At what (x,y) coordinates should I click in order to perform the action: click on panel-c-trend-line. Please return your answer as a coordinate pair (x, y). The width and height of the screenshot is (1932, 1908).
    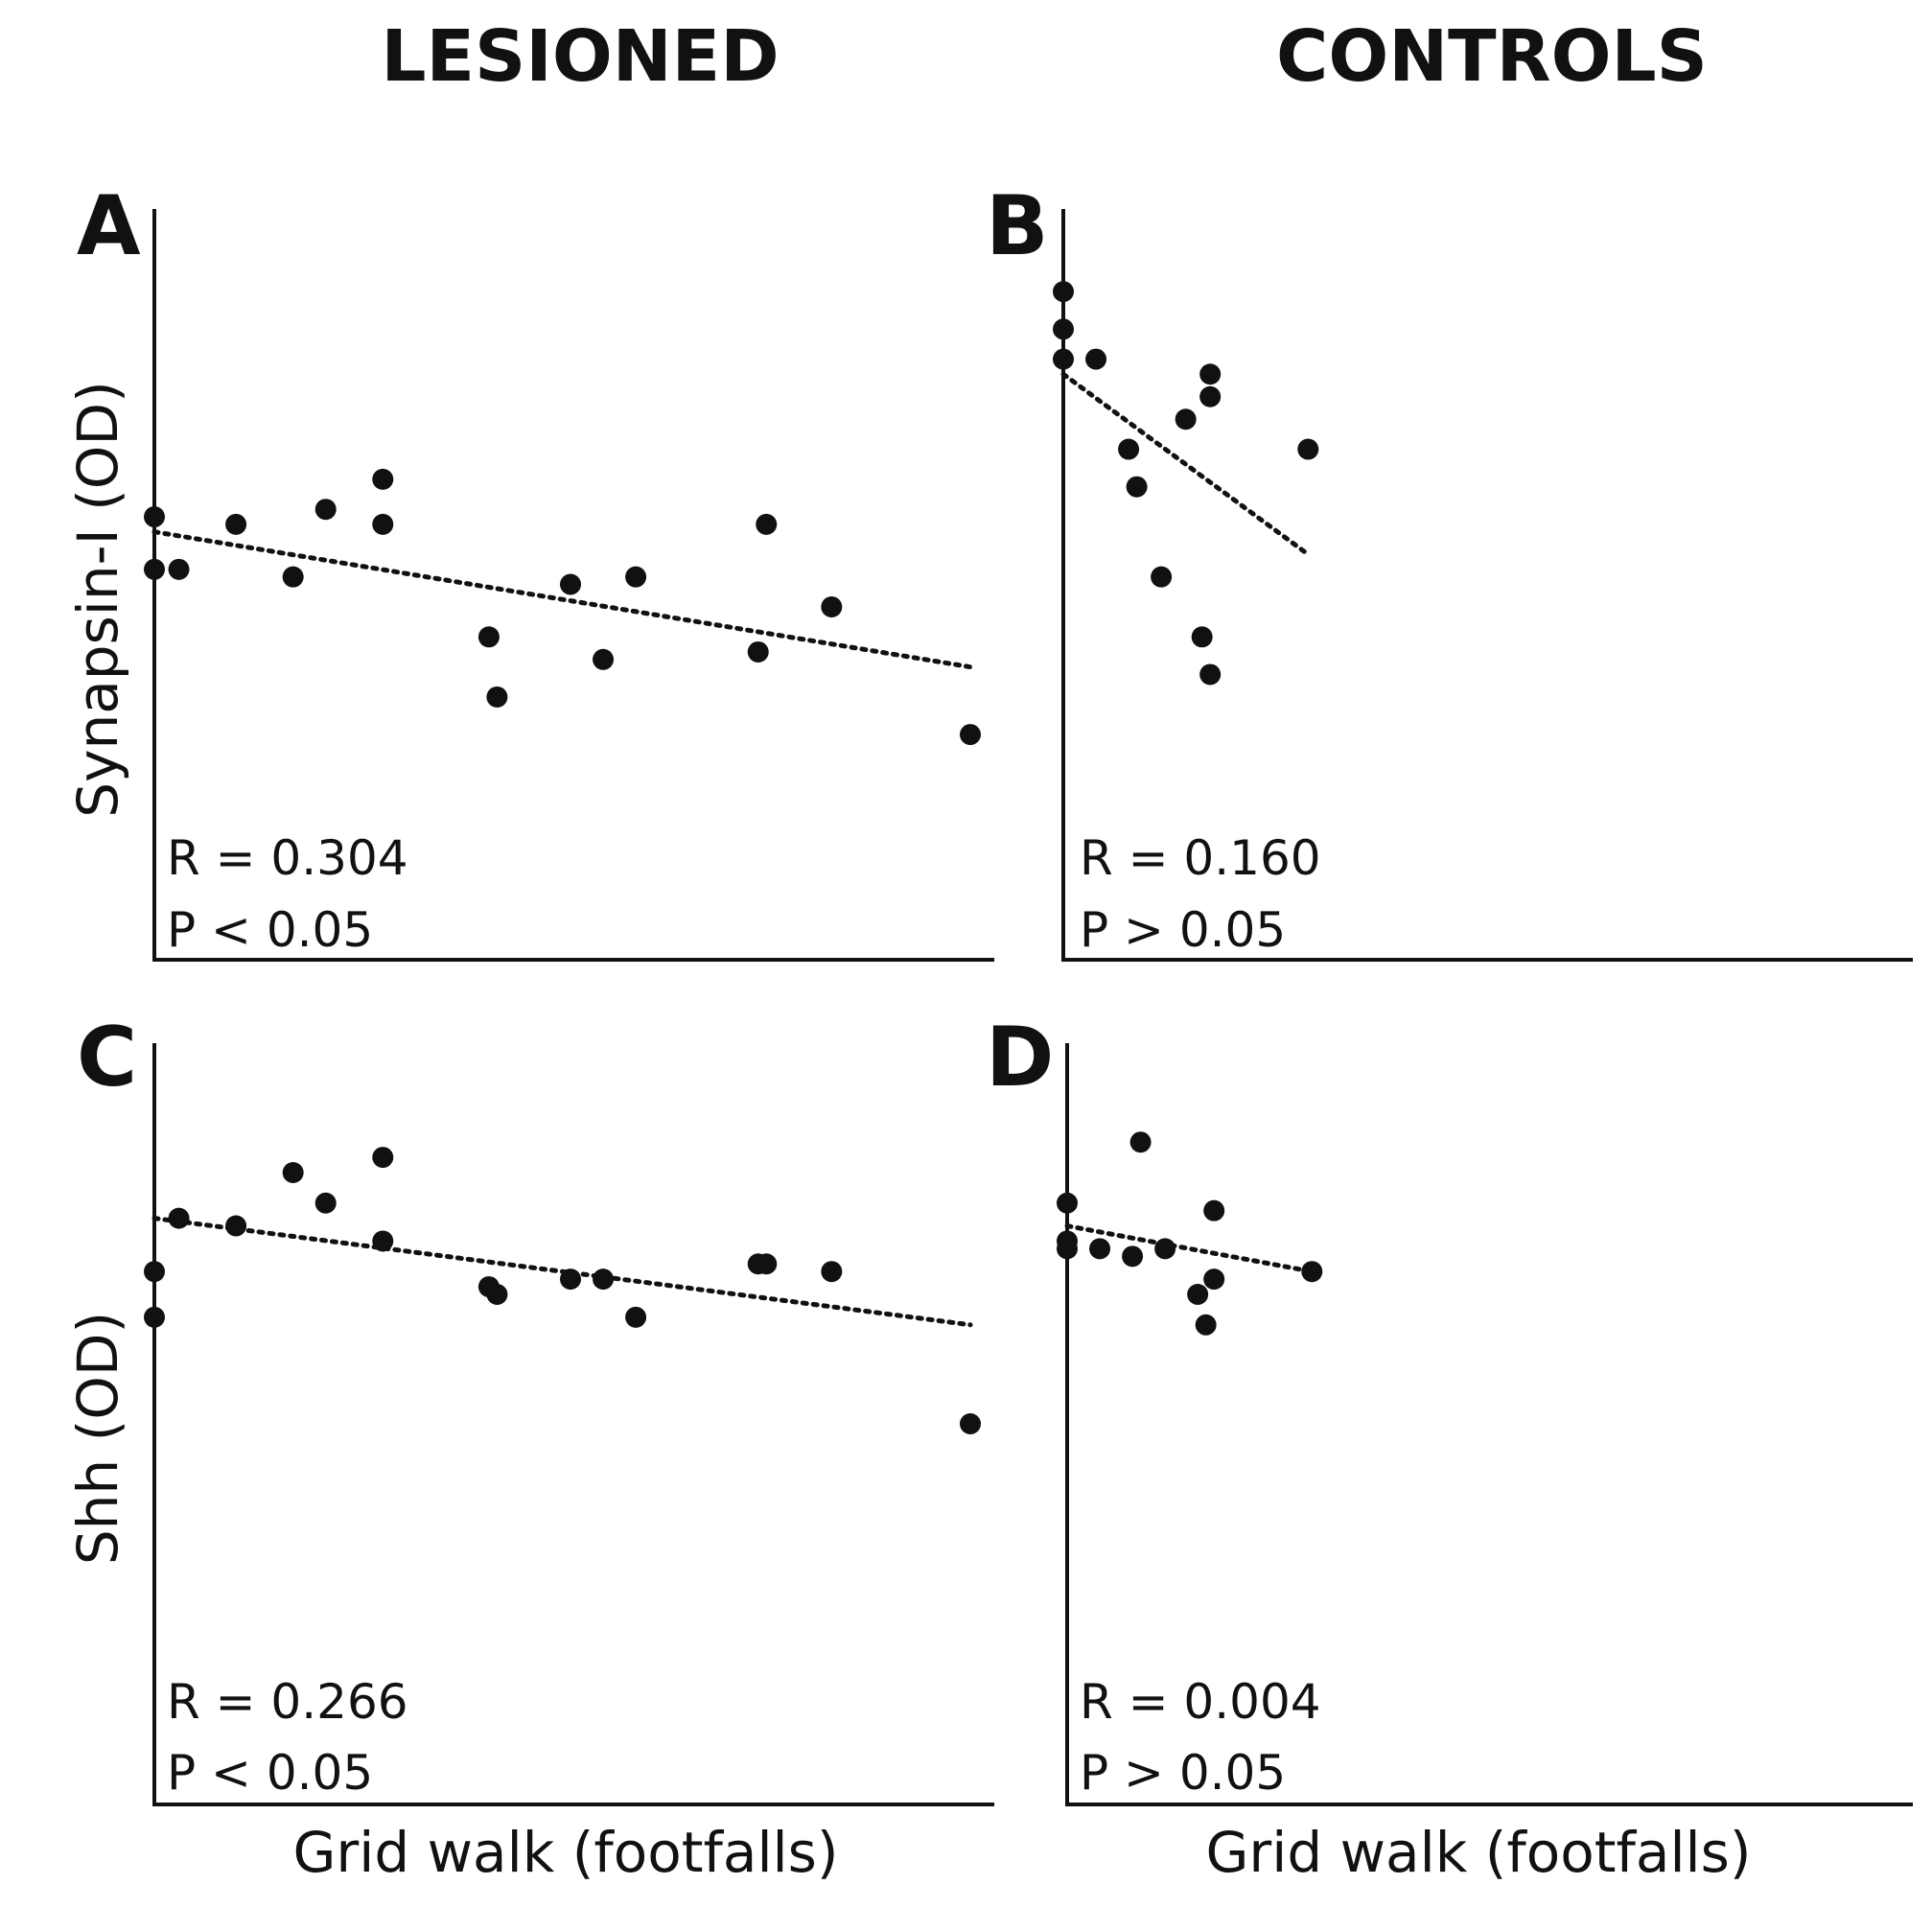
    Looking at the image, I should click on (562, 1272).